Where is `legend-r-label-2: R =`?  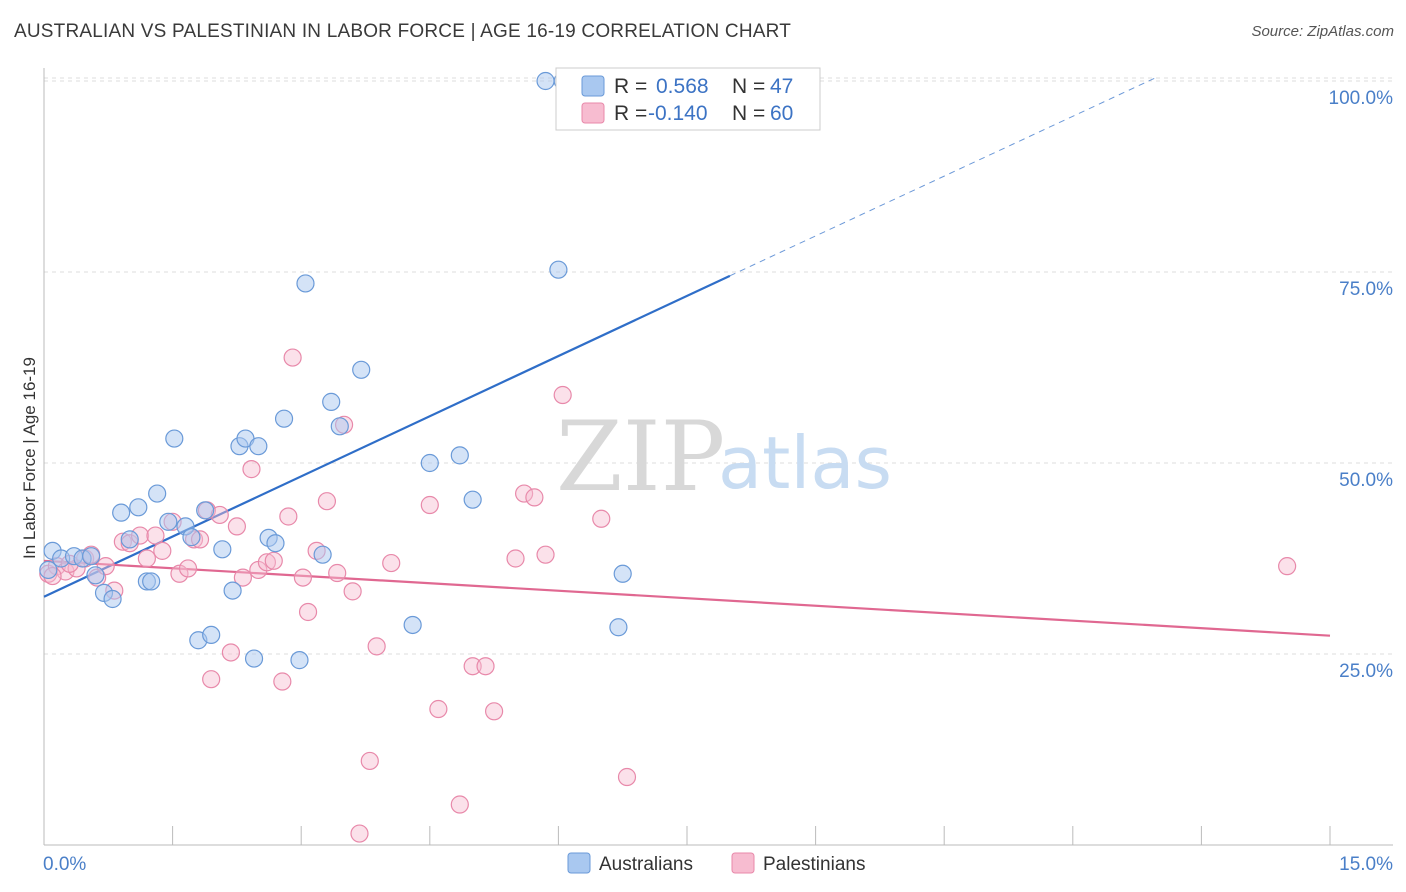 legend-r-label-2: R = is located at coordinates (630, 113).